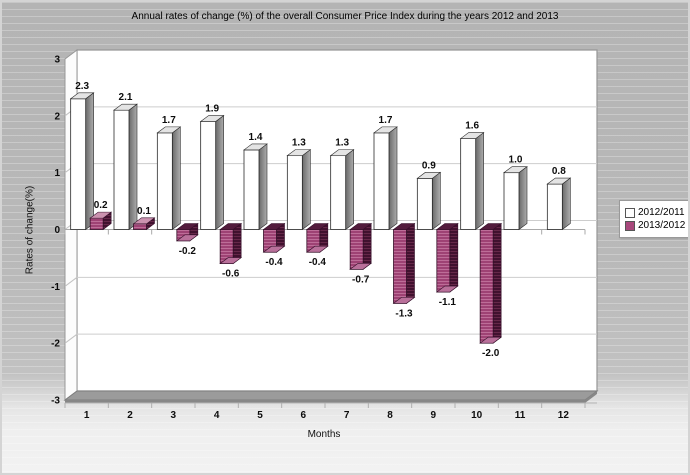  I want to click on value-label: -0.2, so click(188, 251).